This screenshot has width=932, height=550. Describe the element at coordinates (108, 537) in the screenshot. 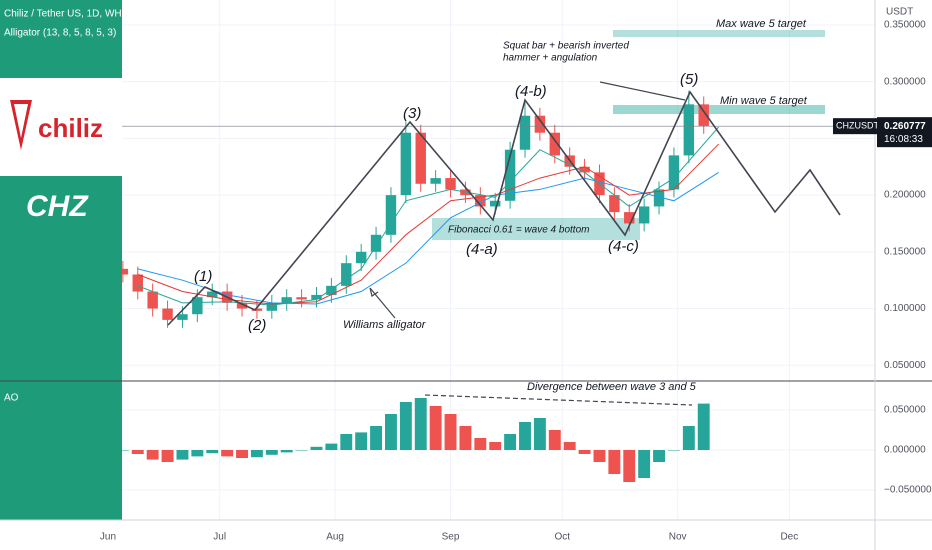

I see `x-tick-label: Jun` at that location.